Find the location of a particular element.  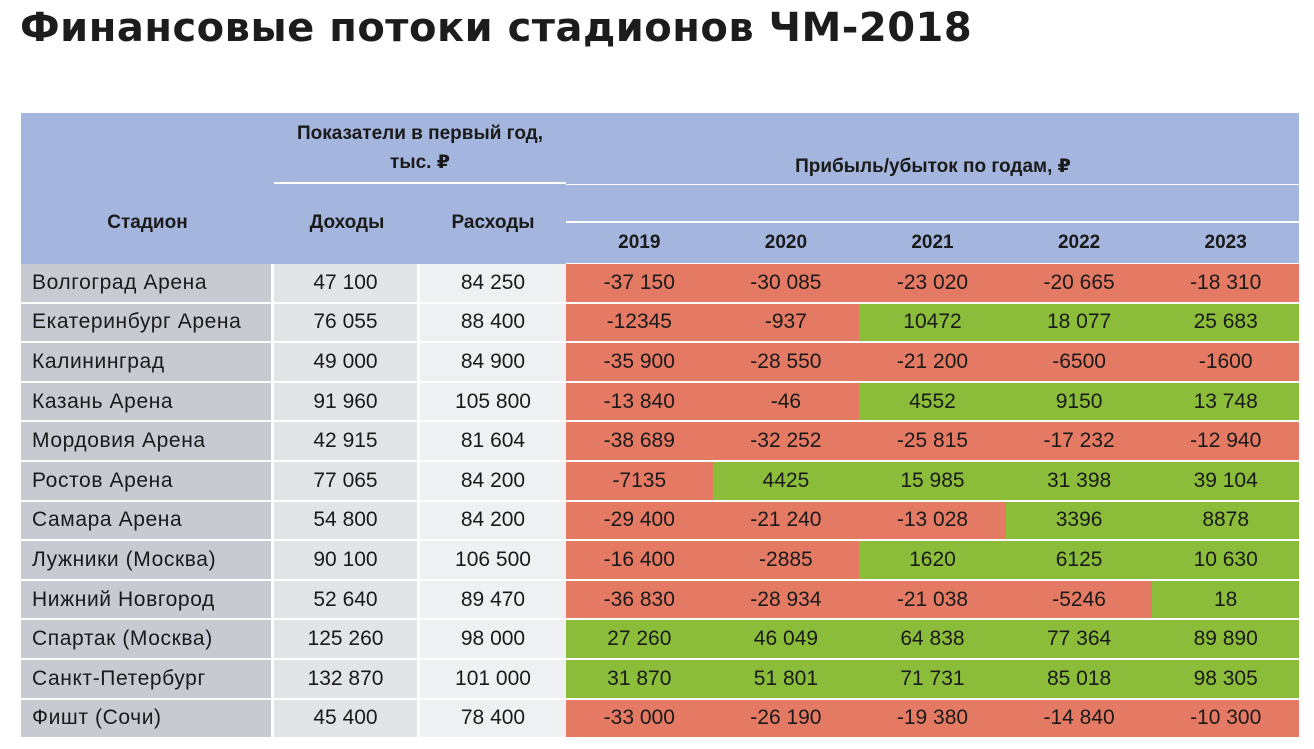

profit-cell-2020: -46 is located at coordinates (786, 402).